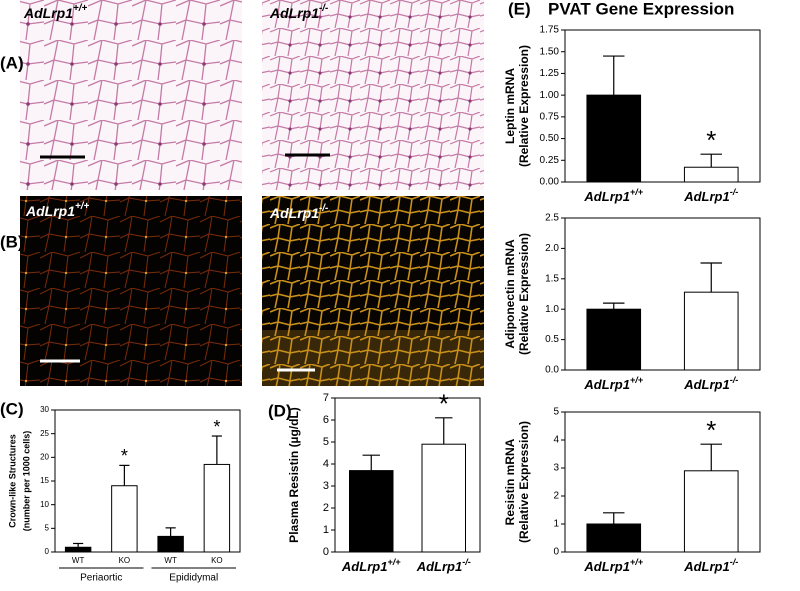 The width and height of the screenshot is (800, 591). I want to click on y-axis-label: Resistin mRNA, so click(510, 481).